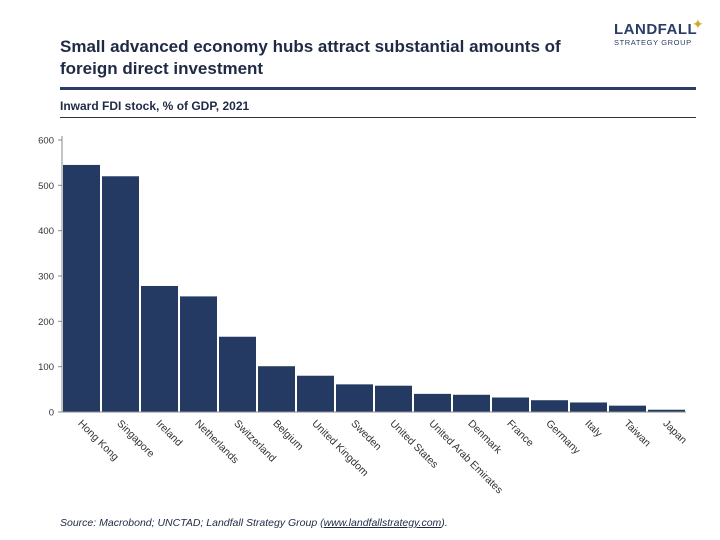 This screenshot has width=720, height=540. I want to click on x-tick-label: United Arab Emirates, so click(465, 457).